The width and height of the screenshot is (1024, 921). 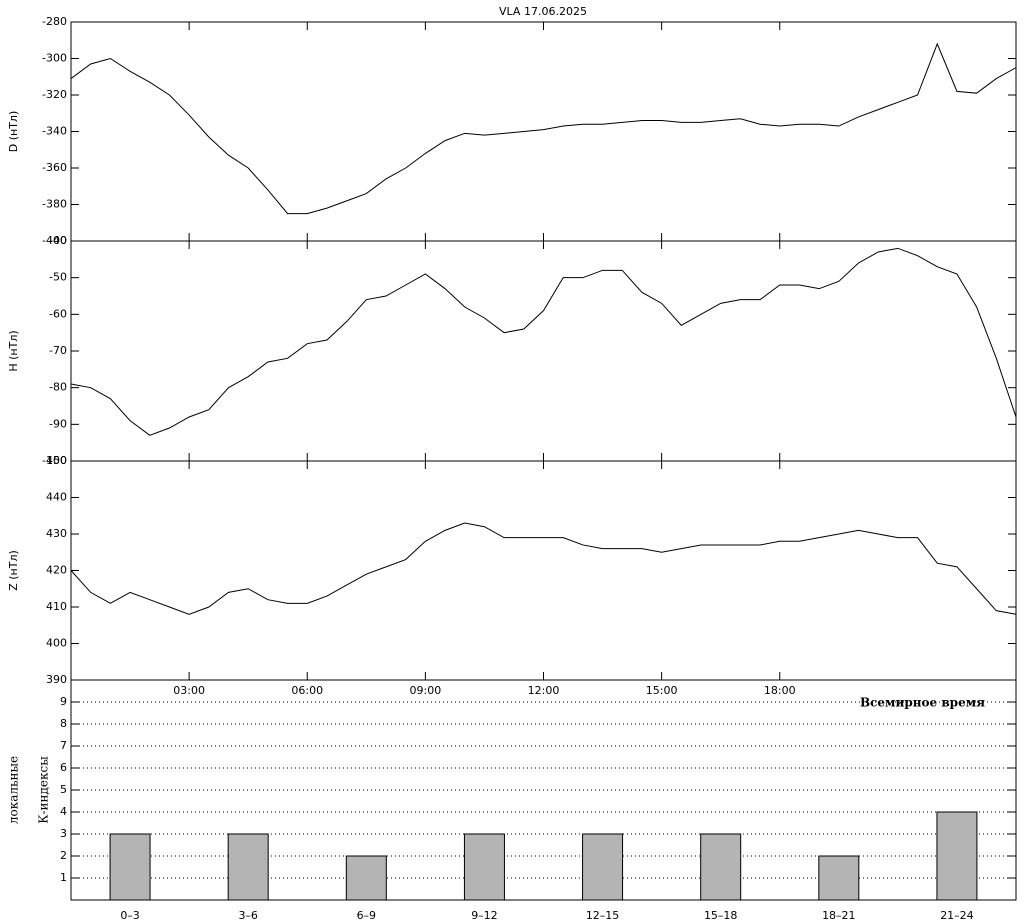 I want to click on data-line, so click(x=543, y=568).